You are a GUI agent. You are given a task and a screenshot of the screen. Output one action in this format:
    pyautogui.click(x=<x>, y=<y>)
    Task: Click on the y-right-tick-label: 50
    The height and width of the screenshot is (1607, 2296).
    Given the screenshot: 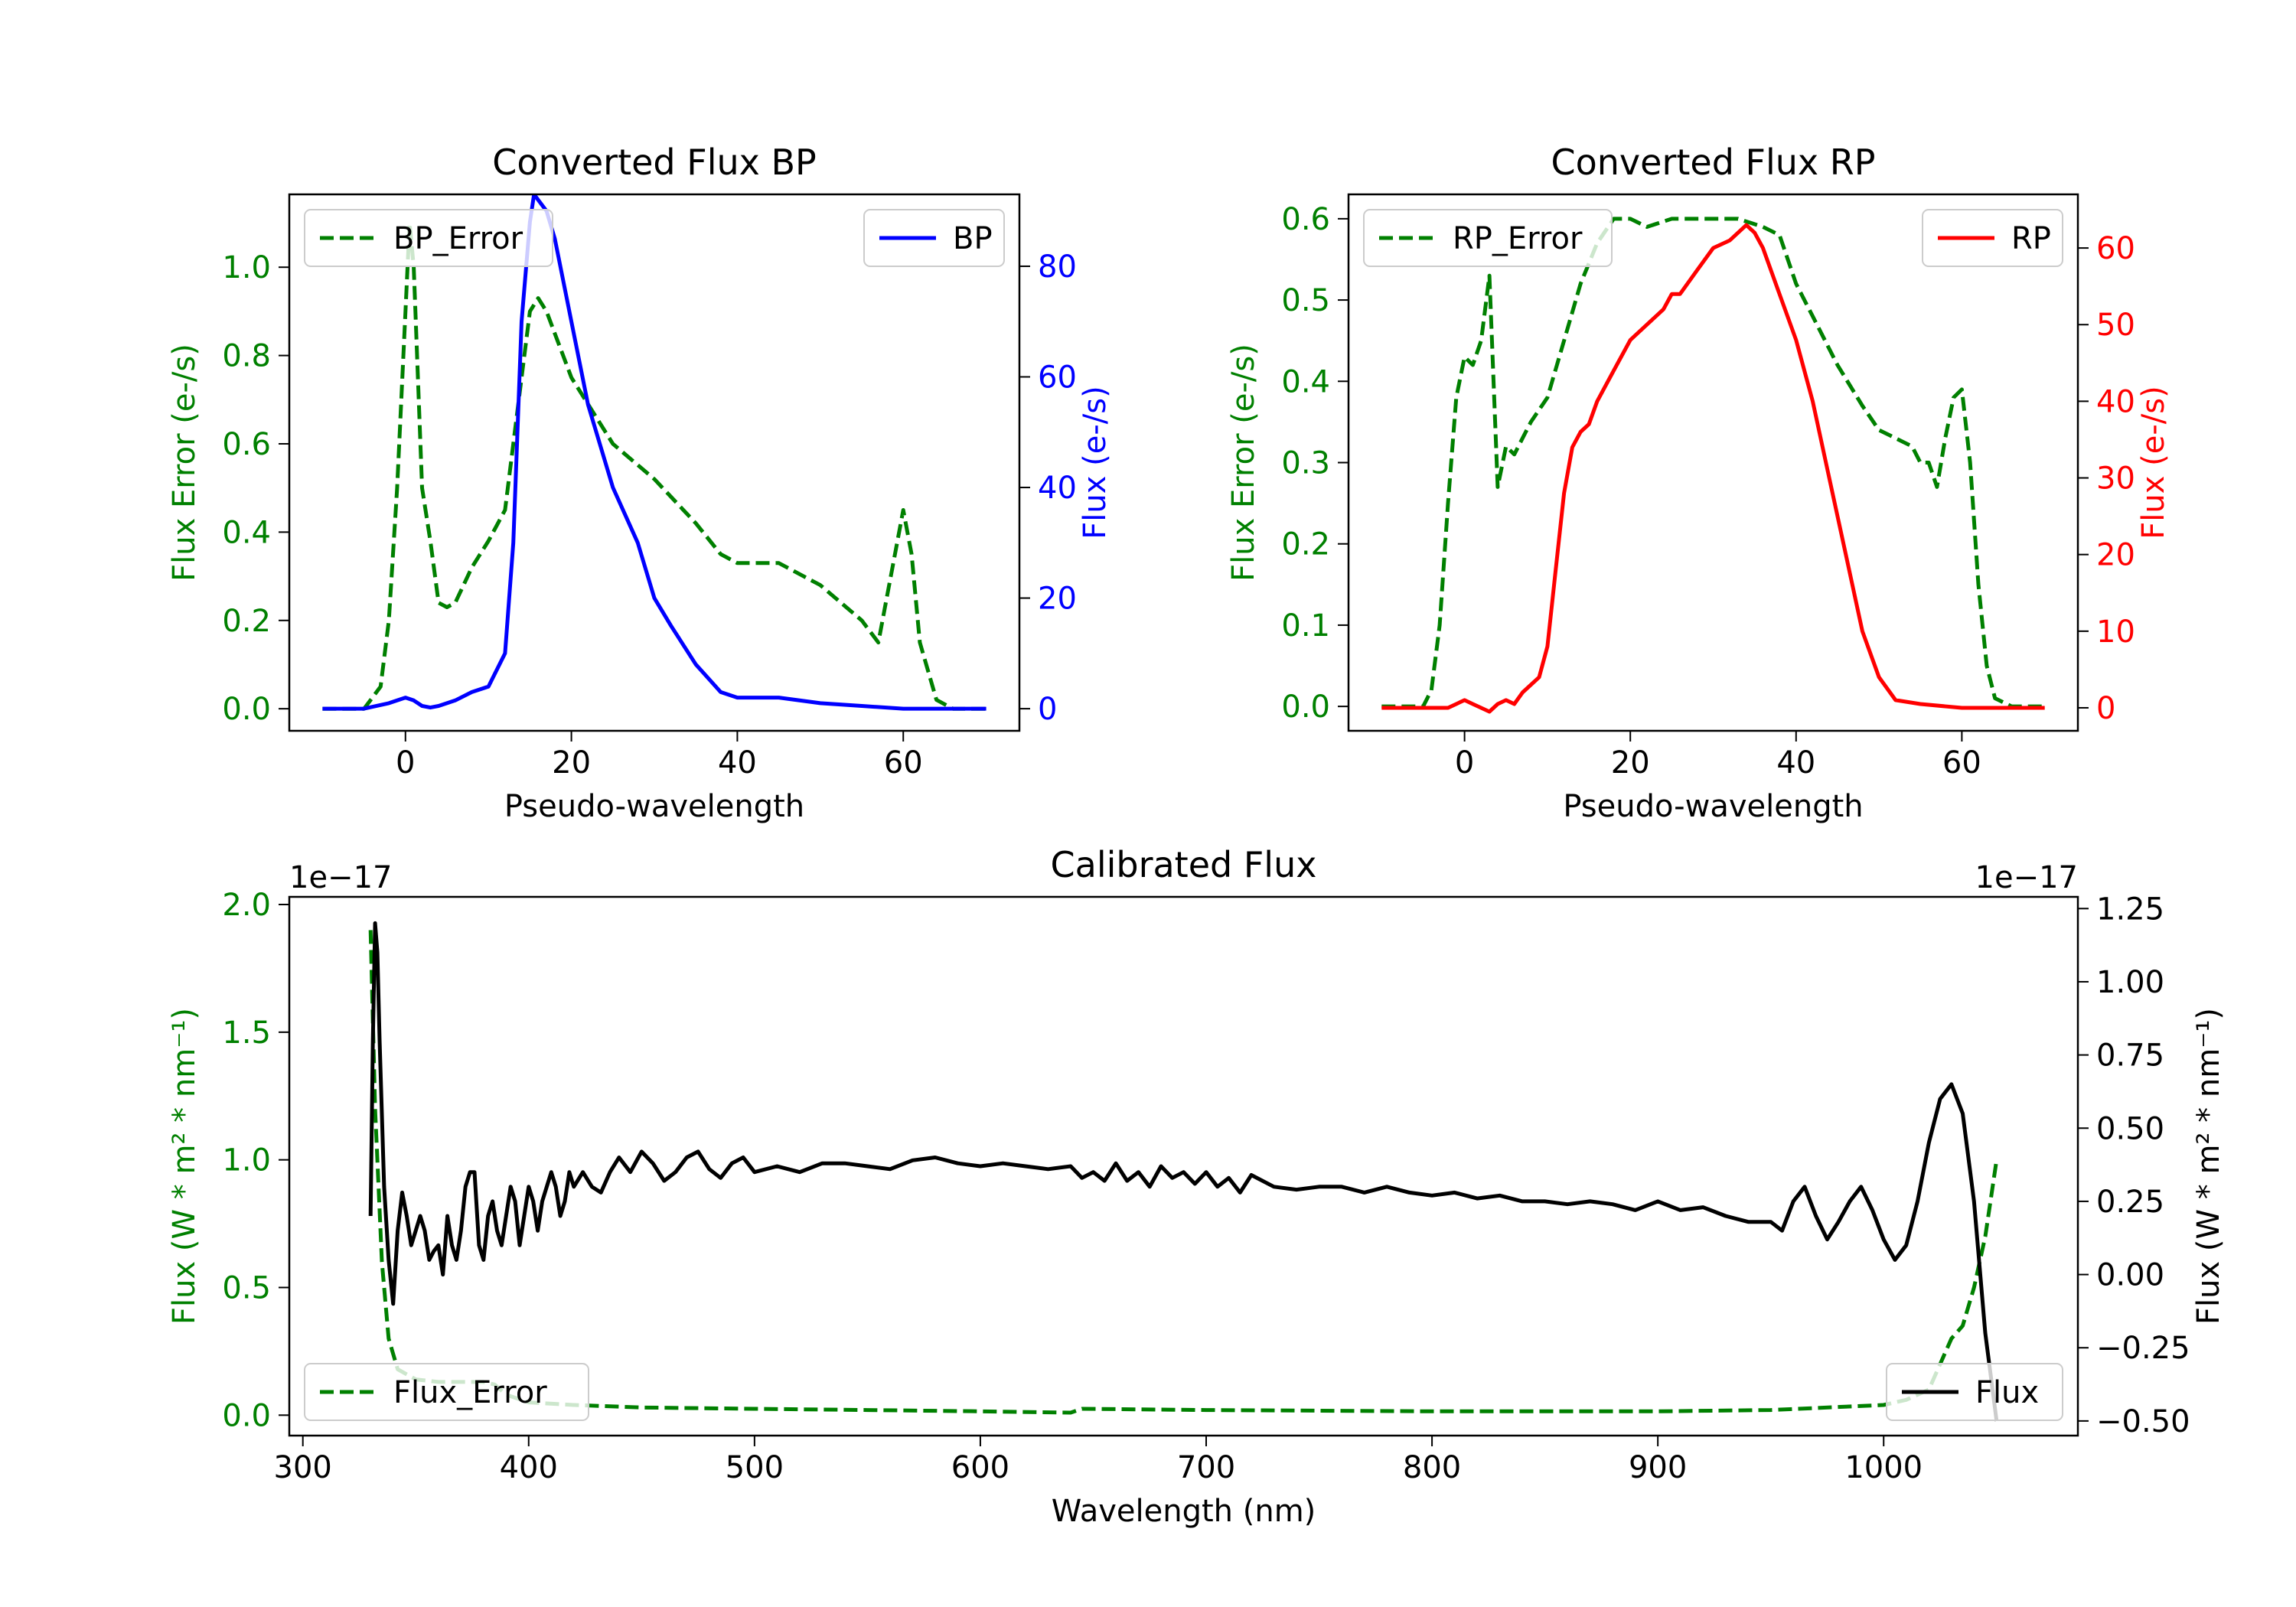 What is the action you would take?
    pyautogui.click(x=2115, y=326)
    